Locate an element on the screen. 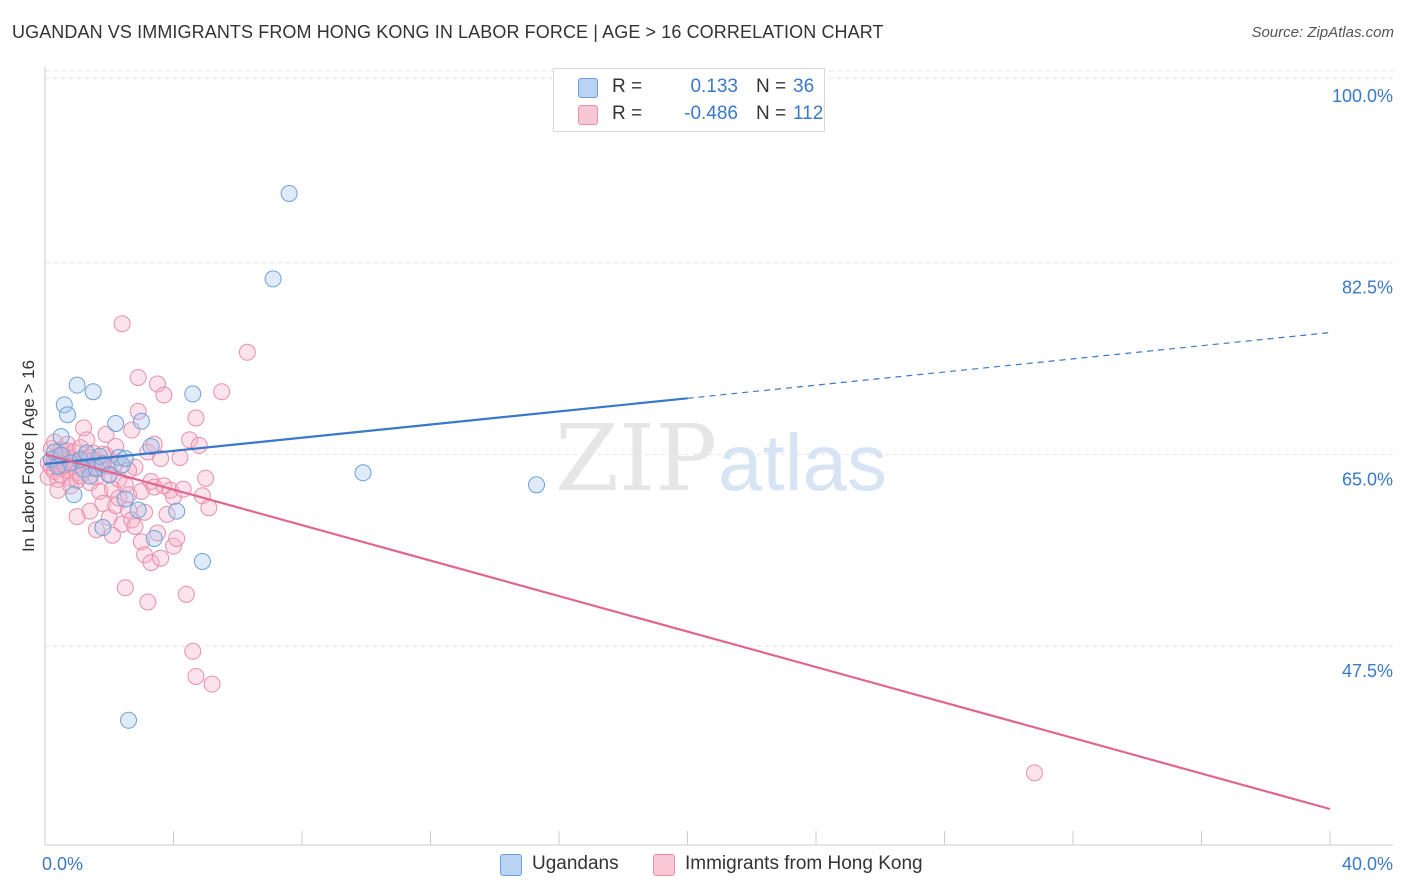 The width and height of the screenshot is (1406, 892). watermark-zip: ZIP is located at coordinates (636, 458).